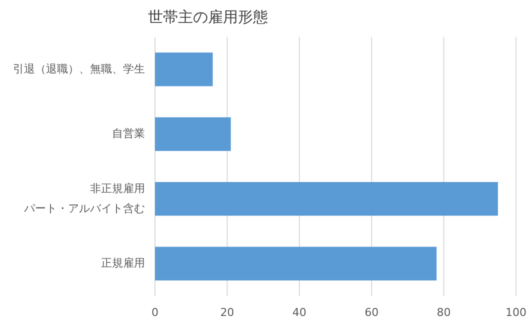  Describe the element at coordinates (299, 312) in the screenshot. I see `x-tick-label: 40` at that location.